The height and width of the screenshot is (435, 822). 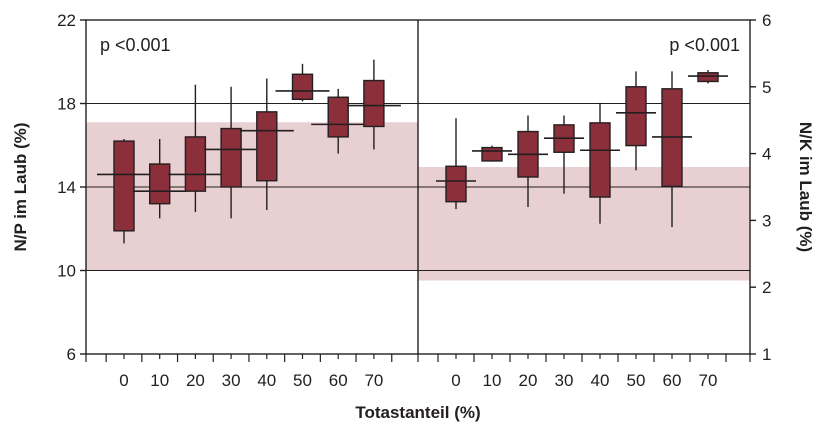 What do you see at coordinates (66, 271) in the screenshot?
I see `left-y-tick-label: 10` at bounding box center [66, 271].